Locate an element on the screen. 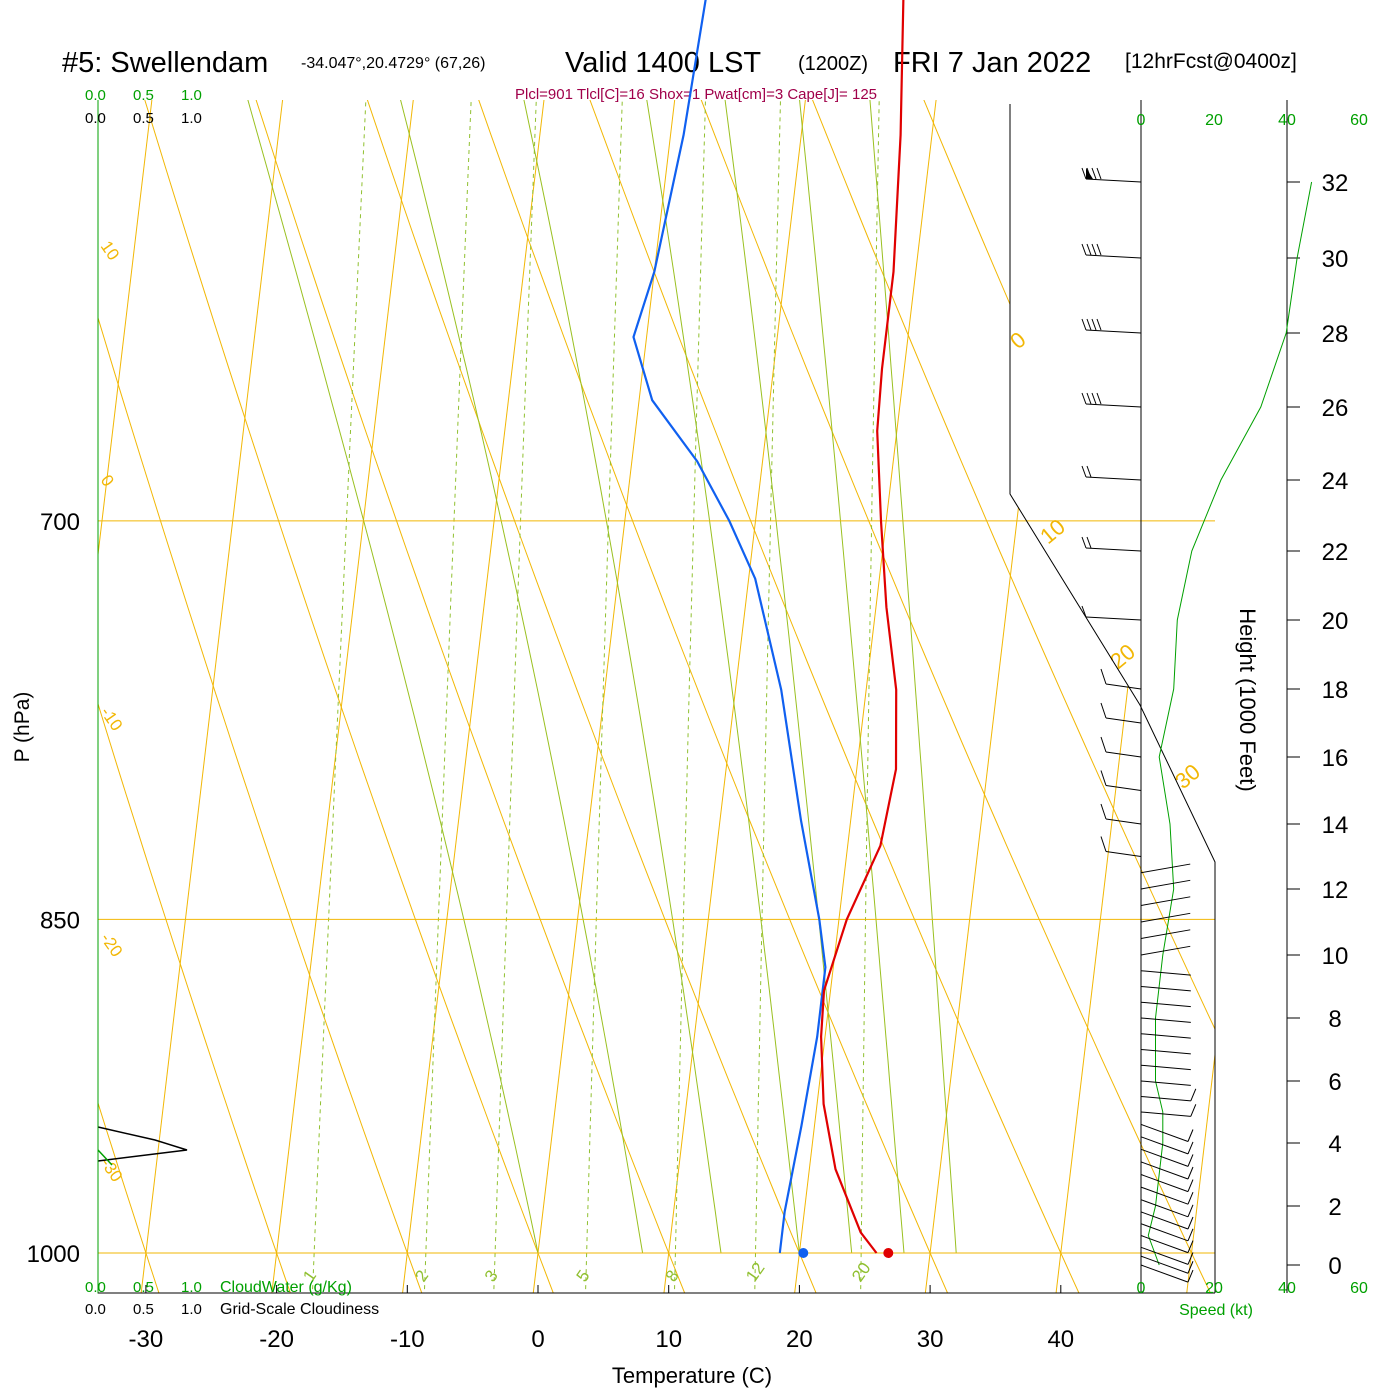 The image size is (1400, 1400). cloudiness-profile is located at coordinates (142, 1144).